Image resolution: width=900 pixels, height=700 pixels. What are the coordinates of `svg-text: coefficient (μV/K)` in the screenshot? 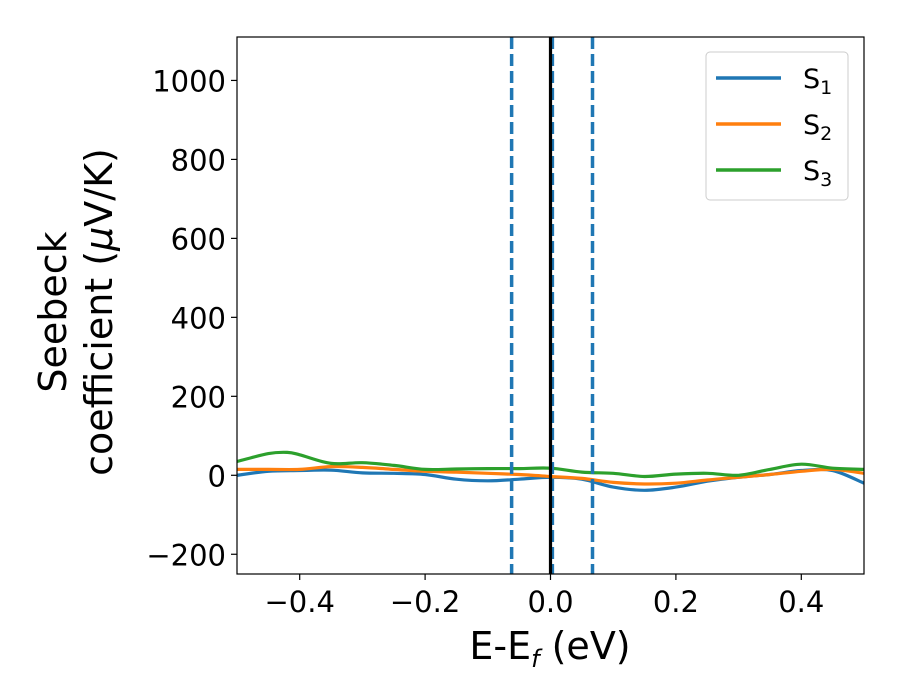 It's located at (99, 312).